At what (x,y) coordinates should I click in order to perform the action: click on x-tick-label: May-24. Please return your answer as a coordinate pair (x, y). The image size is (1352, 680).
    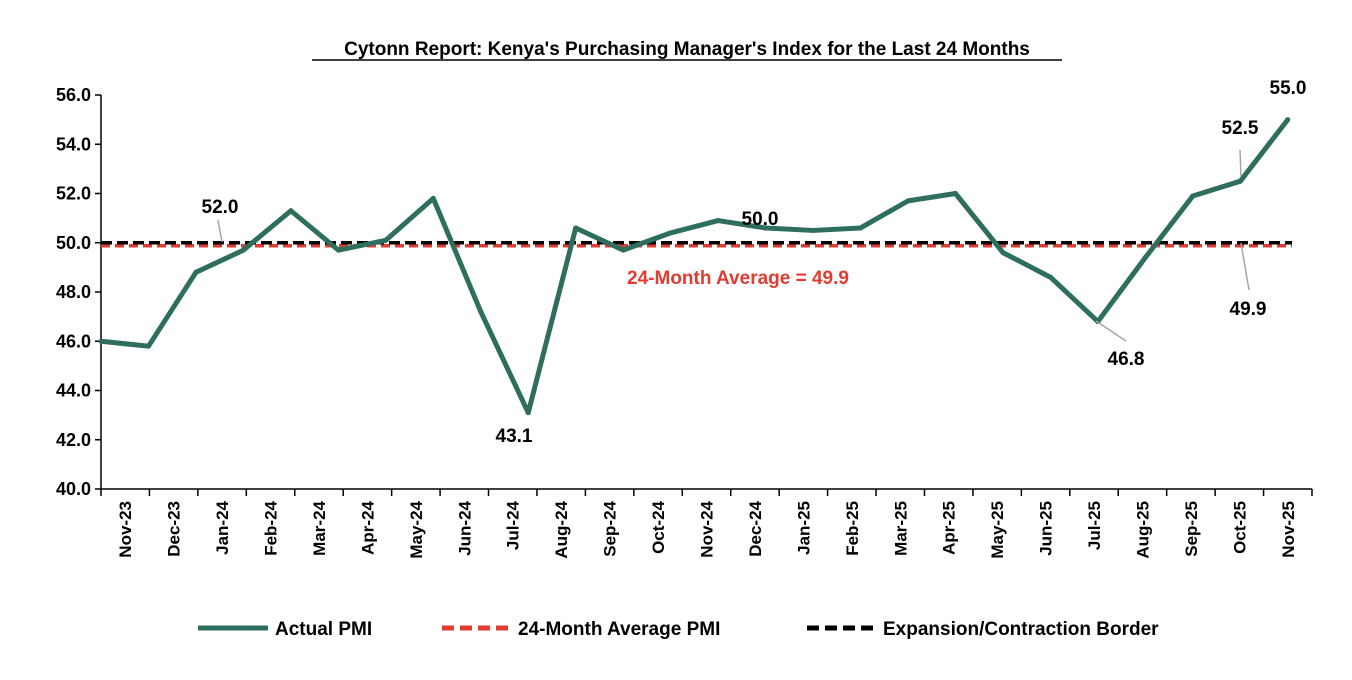
    Looking at the image, I should click on (416, 529).